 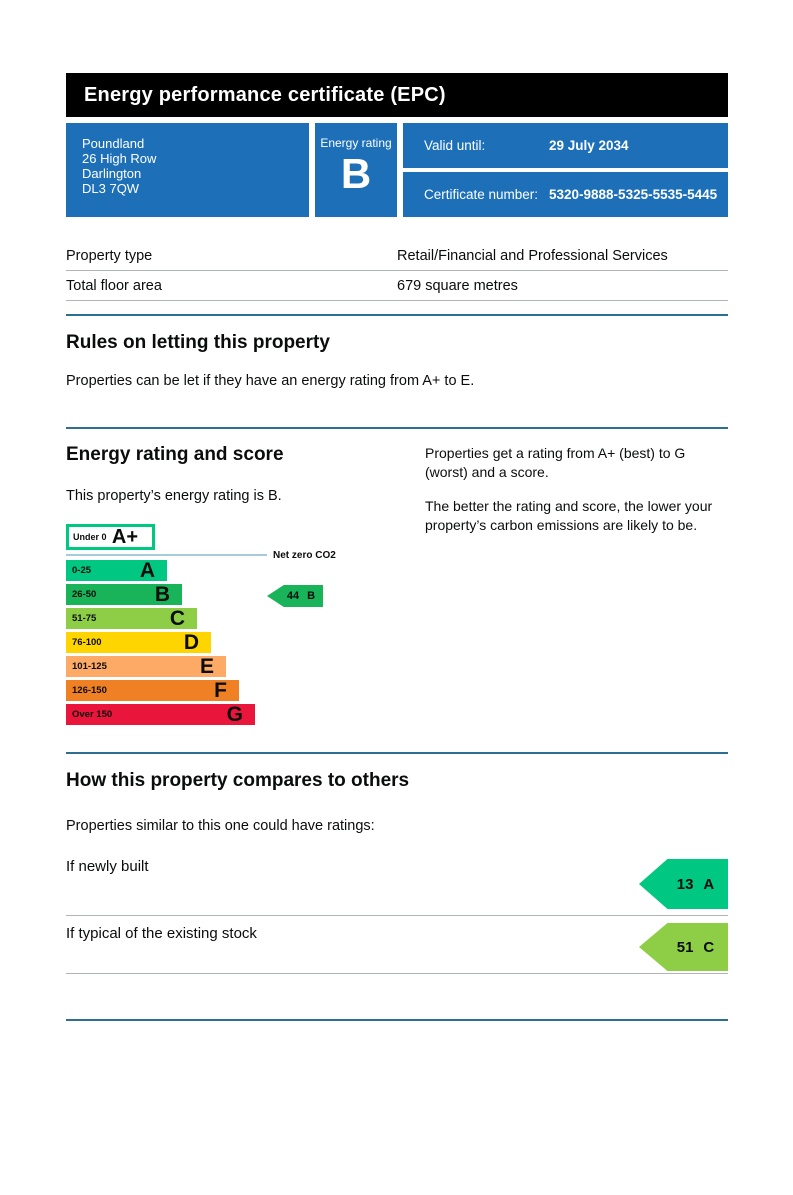 What do you see at coordinates (84, 594) in the screenshot?
I see `band-range-label: 26-50` at bounding box center [84, 594].